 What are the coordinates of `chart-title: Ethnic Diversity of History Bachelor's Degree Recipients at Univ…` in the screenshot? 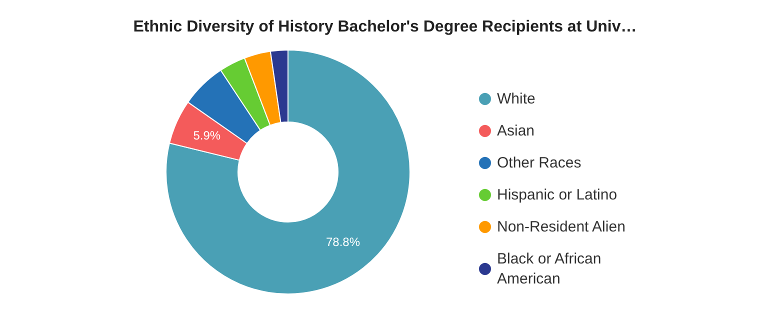 It's located at (385, 27).